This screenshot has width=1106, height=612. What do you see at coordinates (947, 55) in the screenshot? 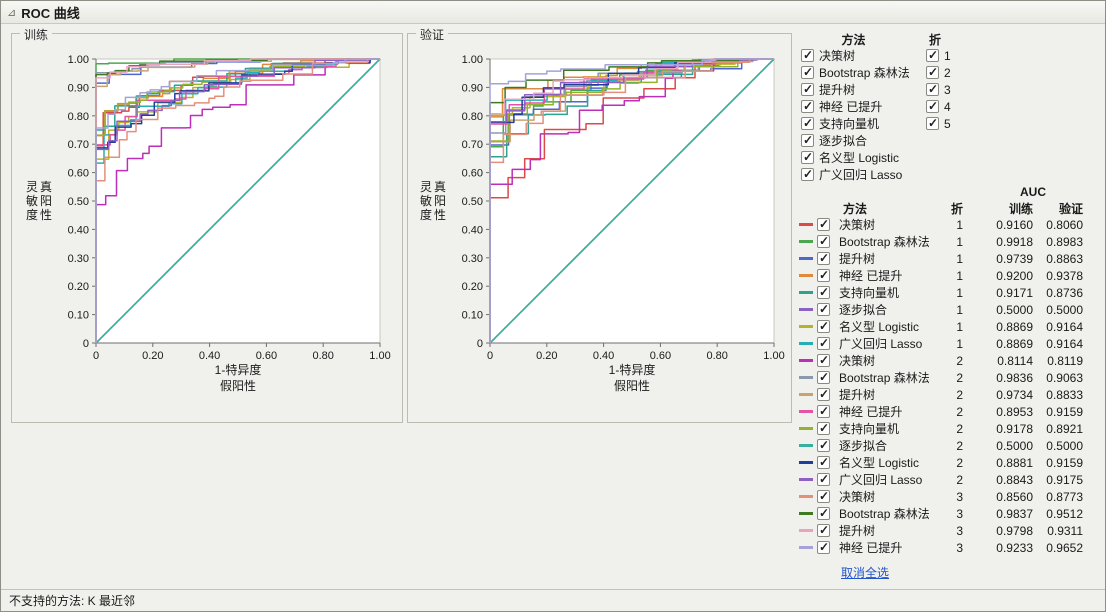
I see `filter-label: 1` at bounding box center [947, 55].